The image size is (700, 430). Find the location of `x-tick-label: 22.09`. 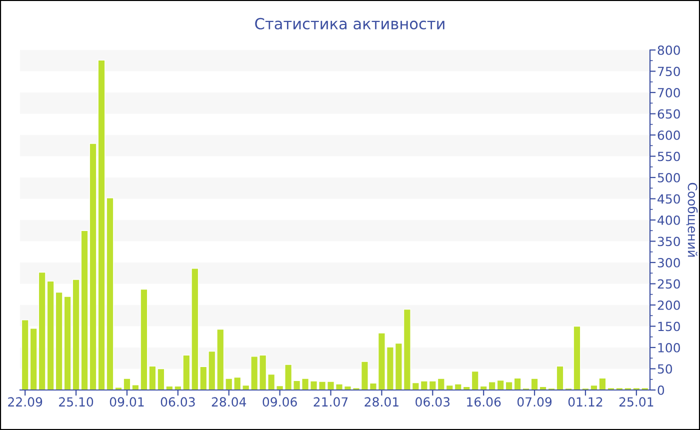

x-tick-label: 22.09 is located at coordinates (25, 402).